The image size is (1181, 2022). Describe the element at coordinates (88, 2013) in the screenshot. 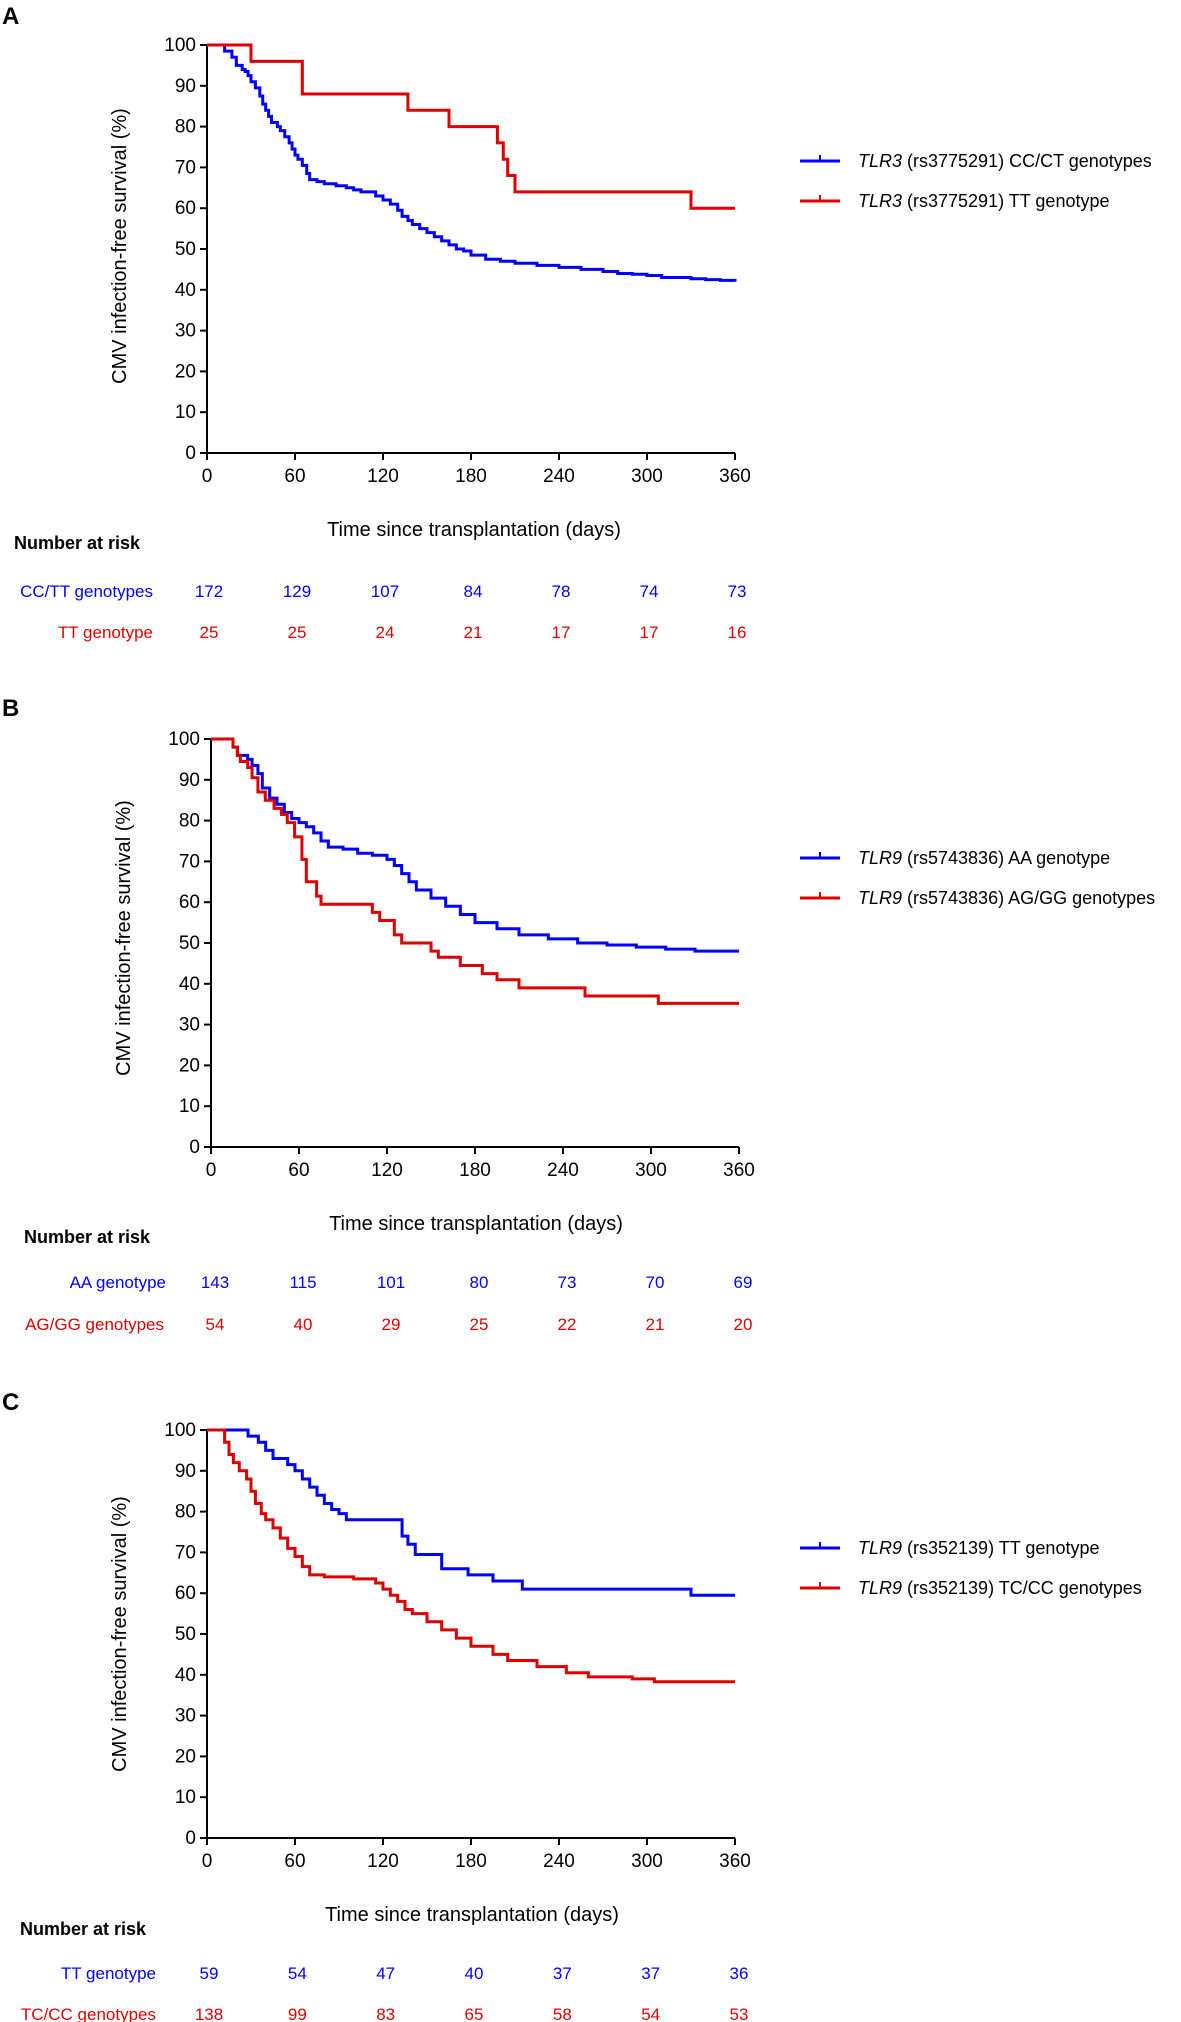

I see `risk-row-label: TC/CC genotypes` at that location.